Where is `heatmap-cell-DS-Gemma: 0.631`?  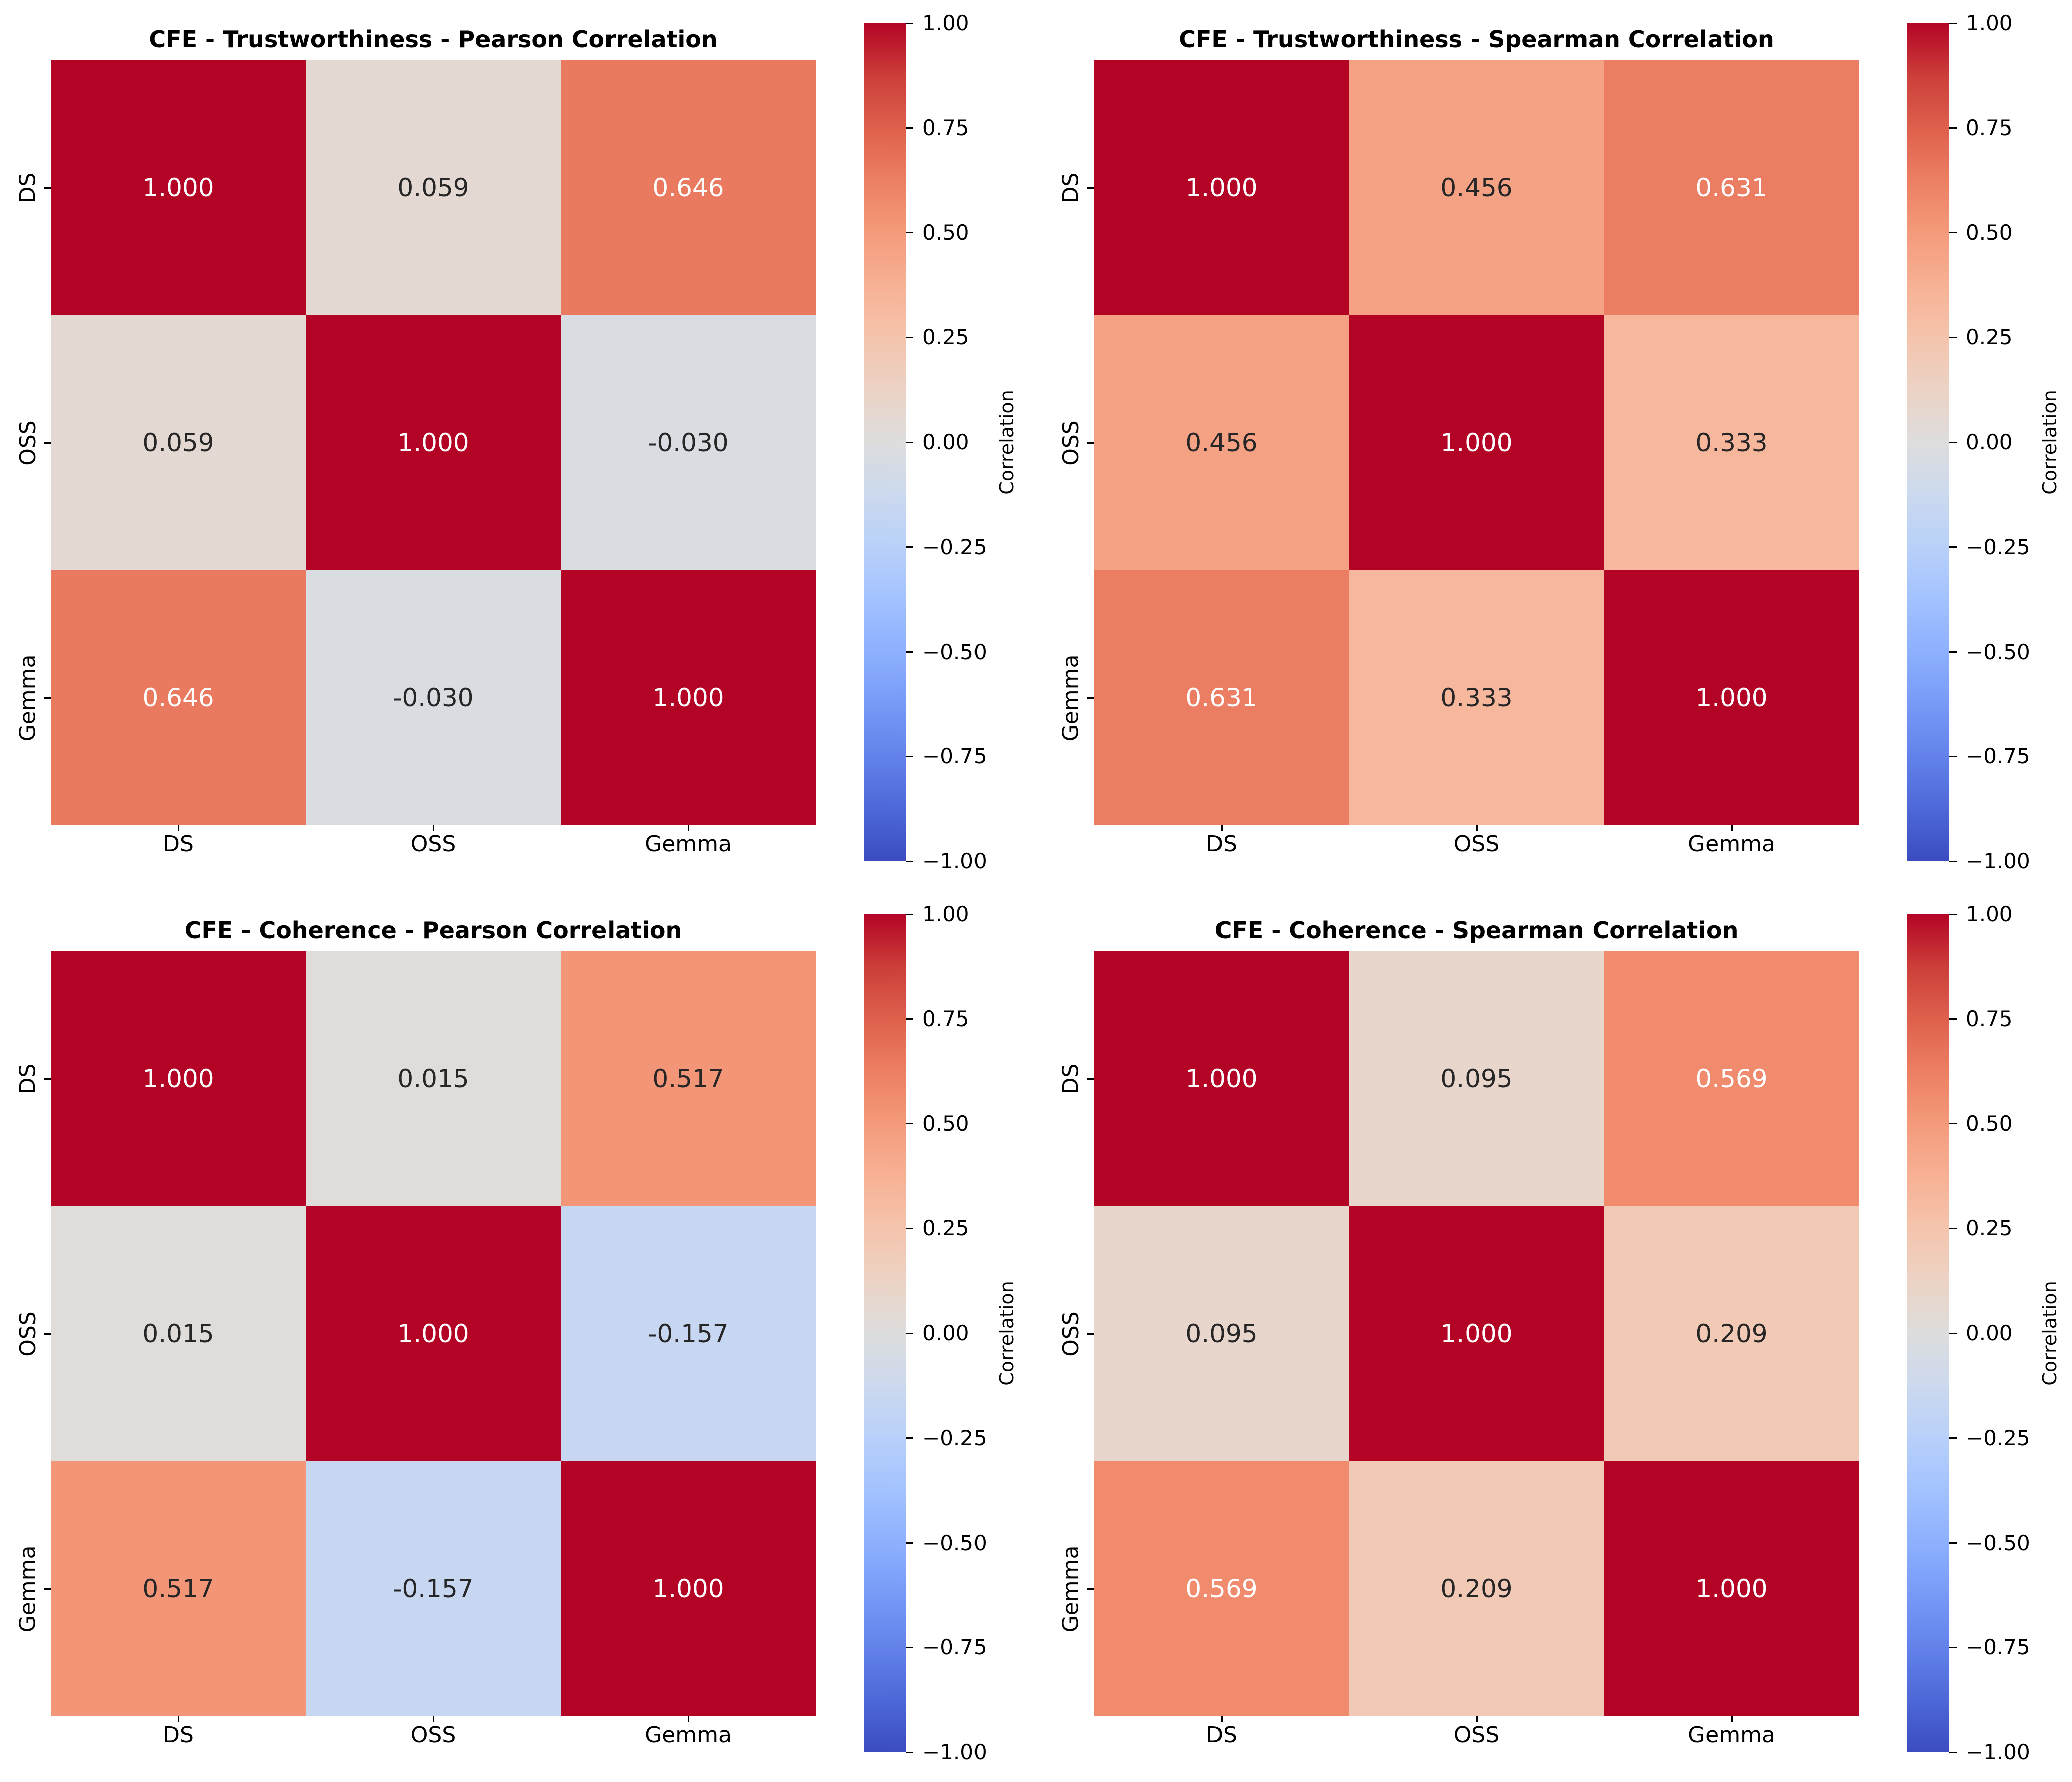 heatmap-cell-DS-Gemma: 0.631 is located at coordinates (1731, 187).